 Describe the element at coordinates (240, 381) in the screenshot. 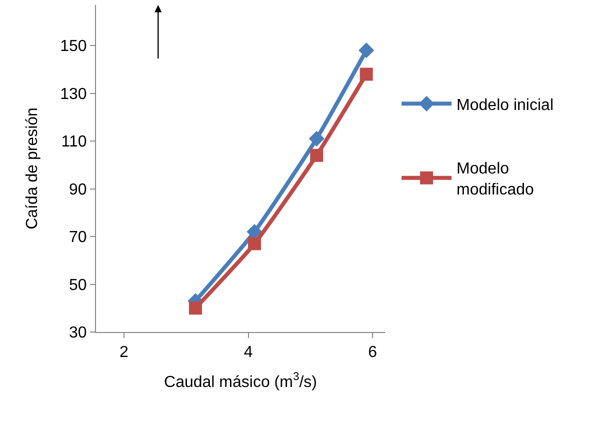

I see `x-axis-title: Caudal másico (m$^{3}$/s)` at that location.